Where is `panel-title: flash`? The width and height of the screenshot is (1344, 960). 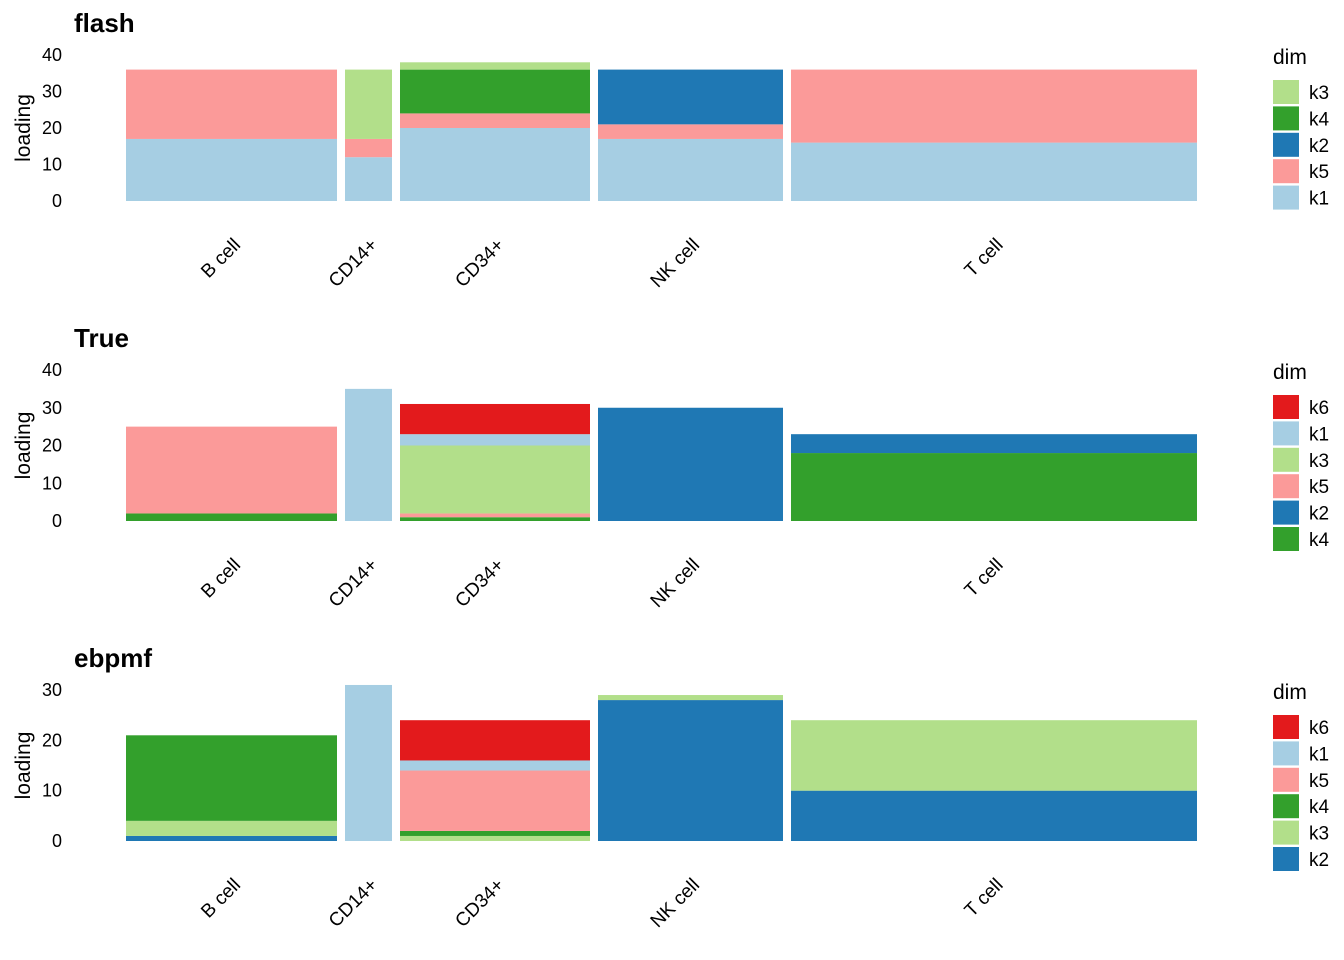
panel-title: flash is located at coordinates (104, 23).